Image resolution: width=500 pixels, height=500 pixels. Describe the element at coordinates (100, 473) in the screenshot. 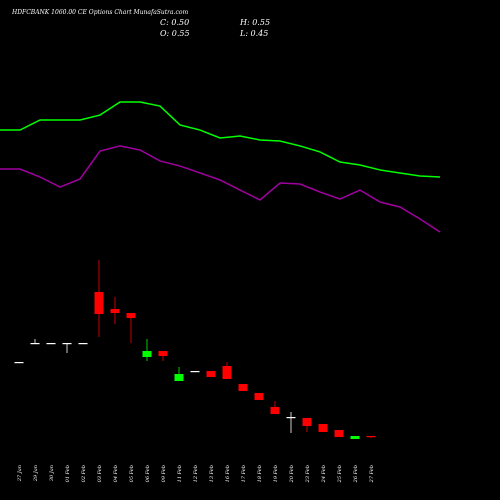

I see `x-tick-label: 03 Feb` at that location.